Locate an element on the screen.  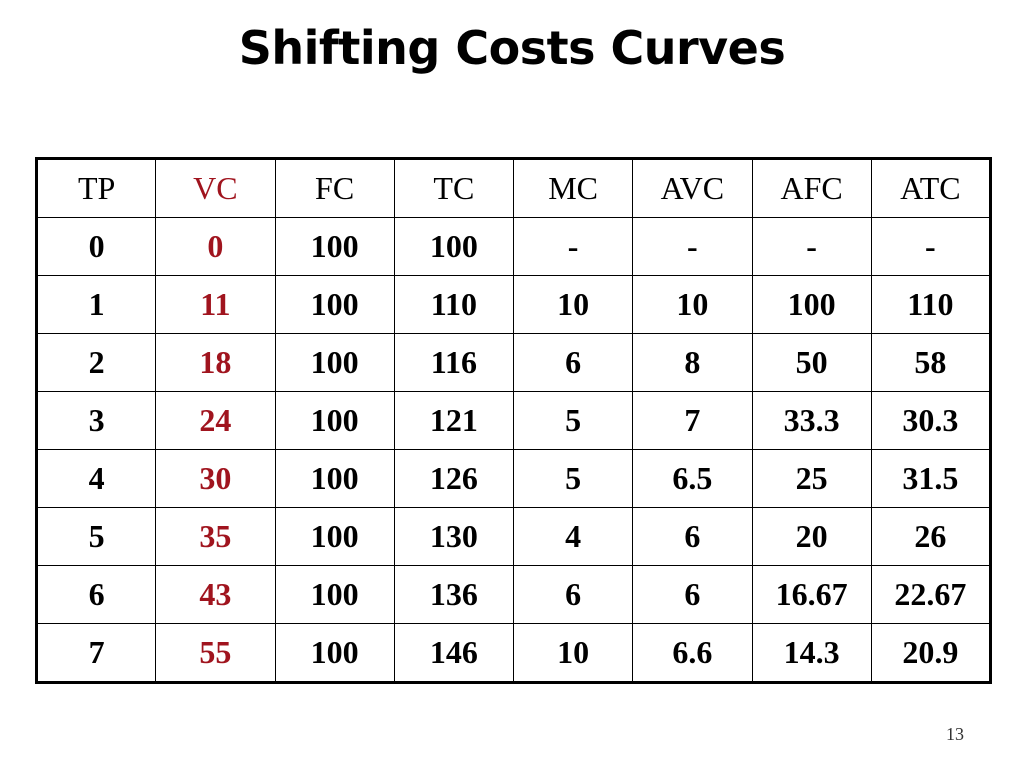
cell-afc: - is located at coordinates (811, 246).